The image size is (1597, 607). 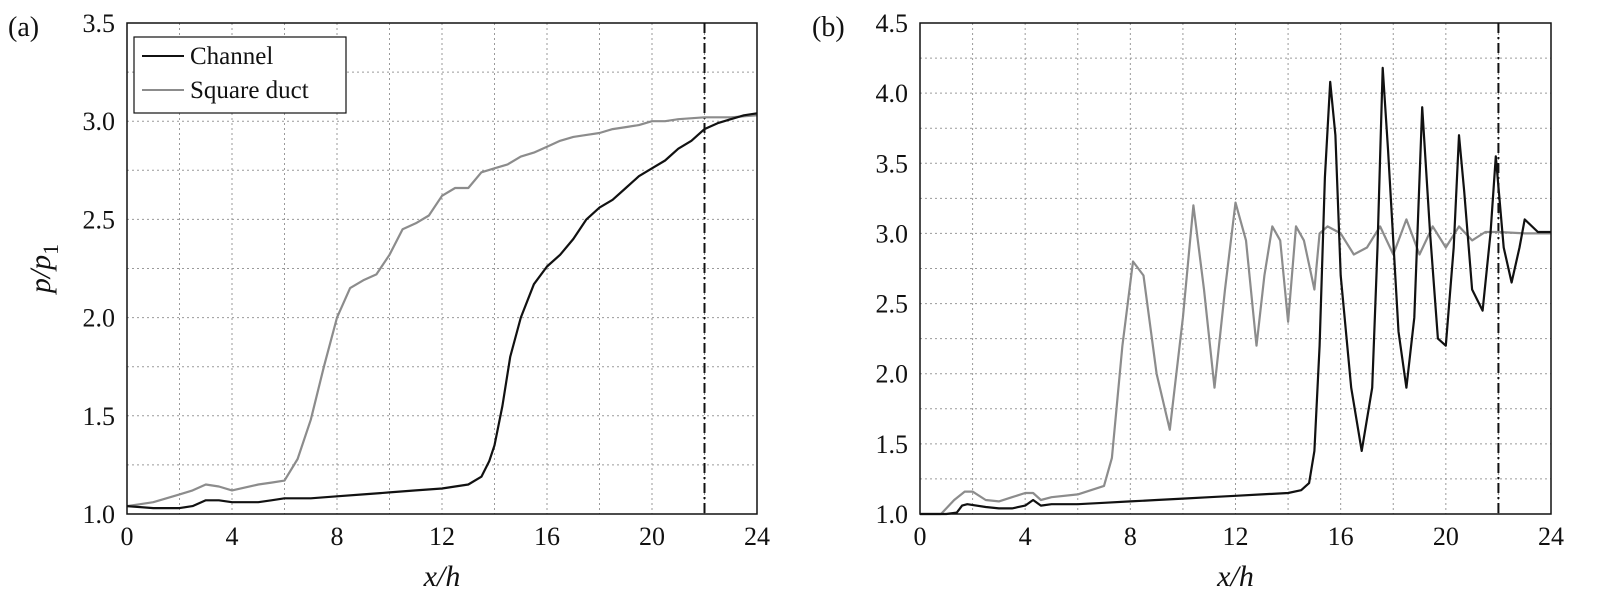 I want to click on panel-b-x-tick-label: 0, so click(x=920, y=536).